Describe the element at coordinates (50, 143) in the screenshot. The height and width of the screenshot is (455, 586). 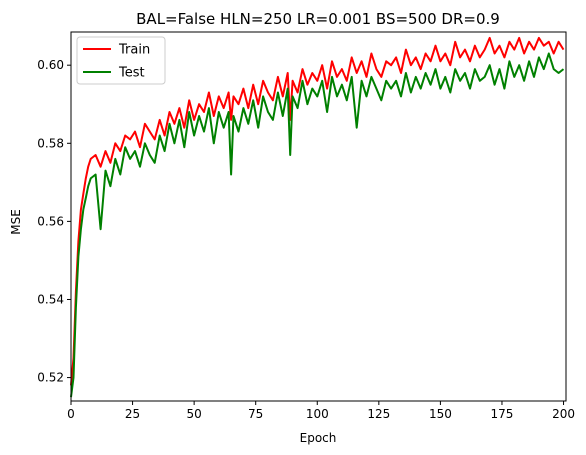
I see `y-tick-label: 0.58` at that location.